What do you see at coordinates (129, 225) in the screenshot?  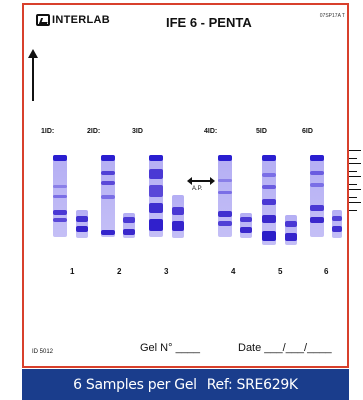 I see `lane-2-ife` at bounding box center [129, 225].